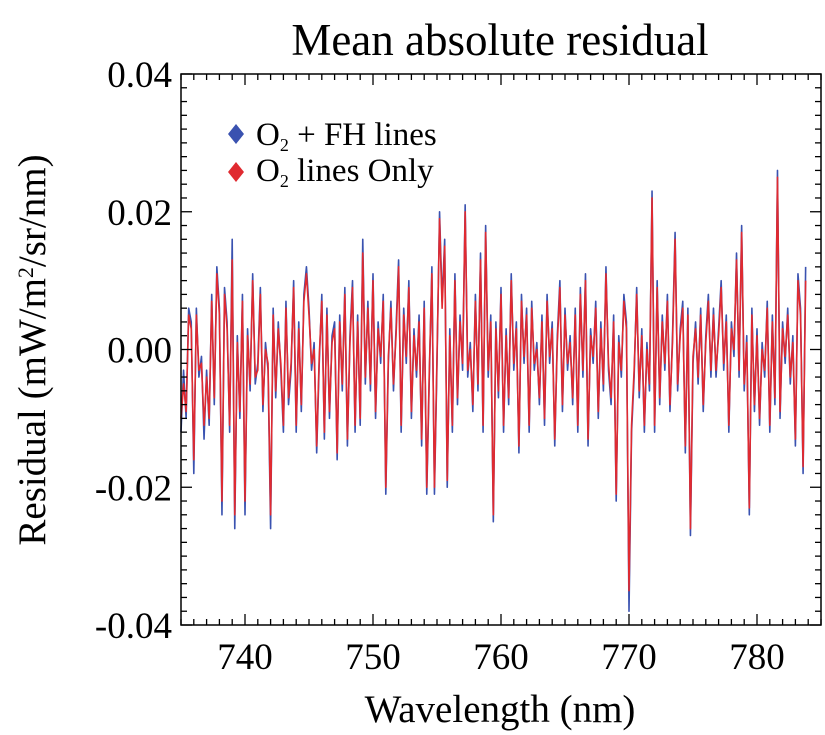 This screenshot has height=735, width=825. Describe the element at coordinates (757, 657) in the screenshot. I see `x-tick-label: 780` at that location.